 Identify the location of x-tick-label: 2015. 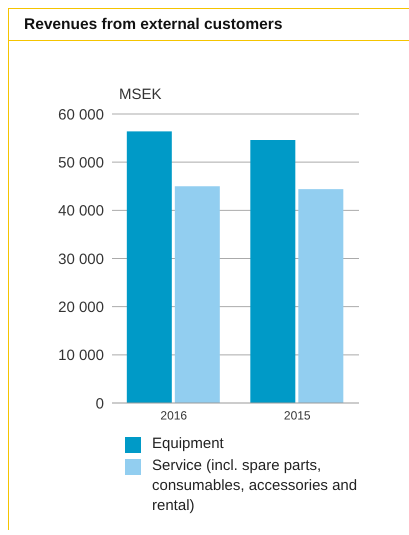
(297, 415).